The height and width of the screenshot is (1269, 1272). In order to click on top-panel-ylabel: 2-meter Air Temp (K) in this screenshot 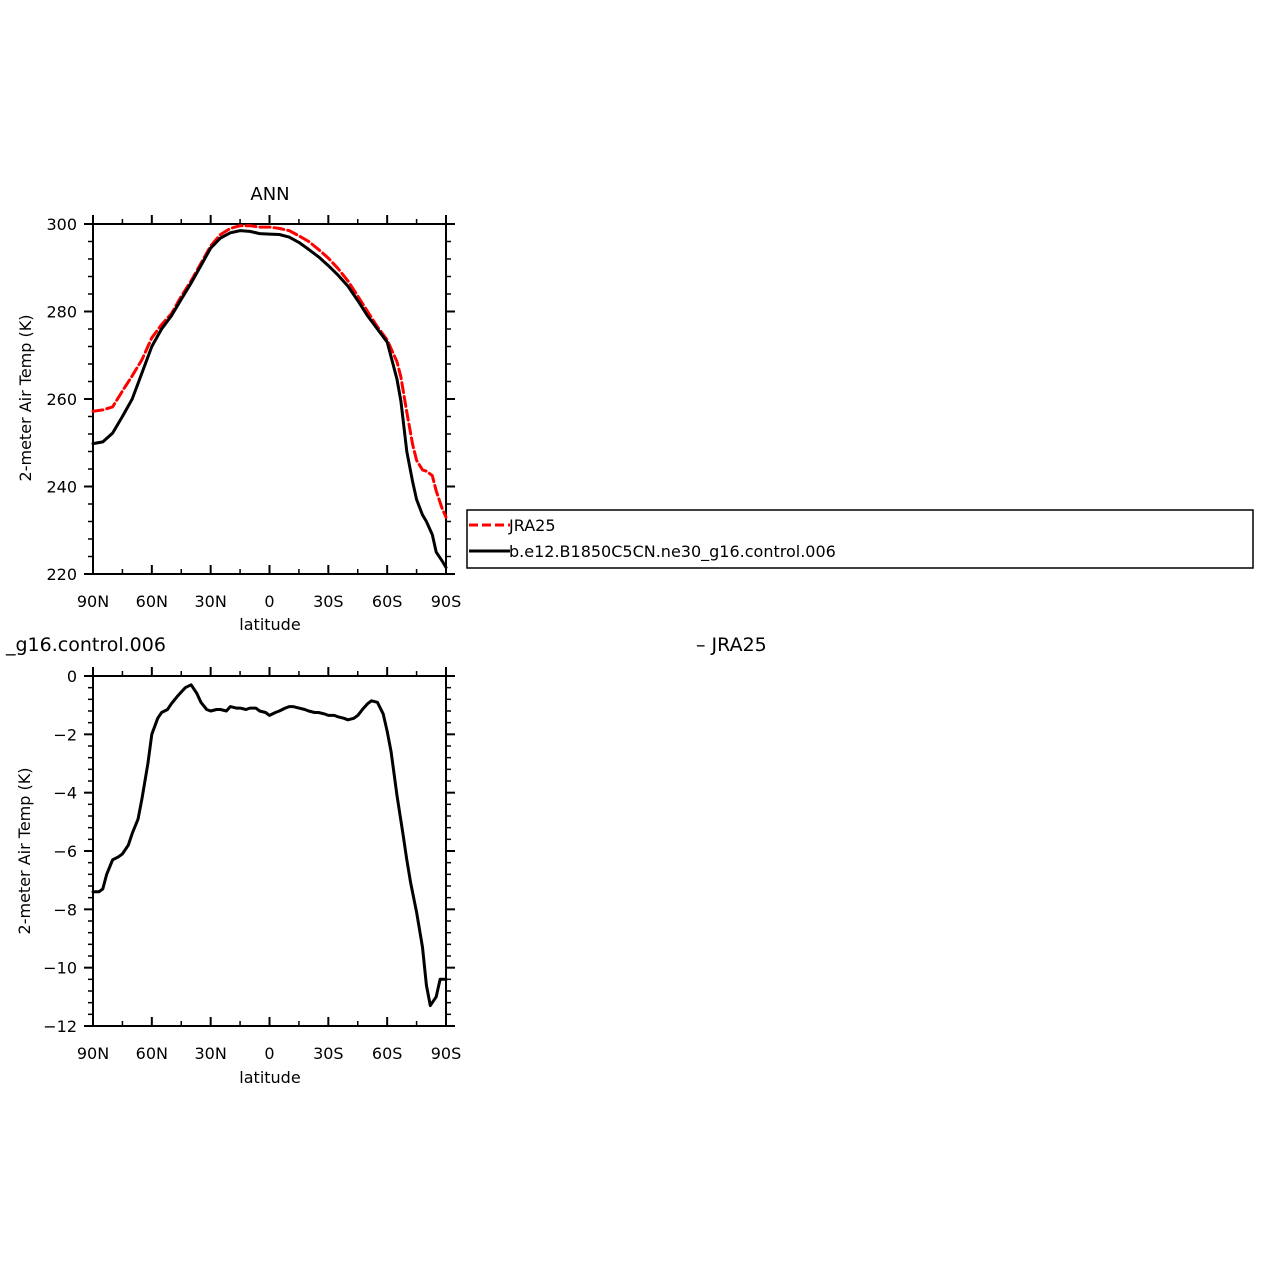, I will do `click(25, 398)`.